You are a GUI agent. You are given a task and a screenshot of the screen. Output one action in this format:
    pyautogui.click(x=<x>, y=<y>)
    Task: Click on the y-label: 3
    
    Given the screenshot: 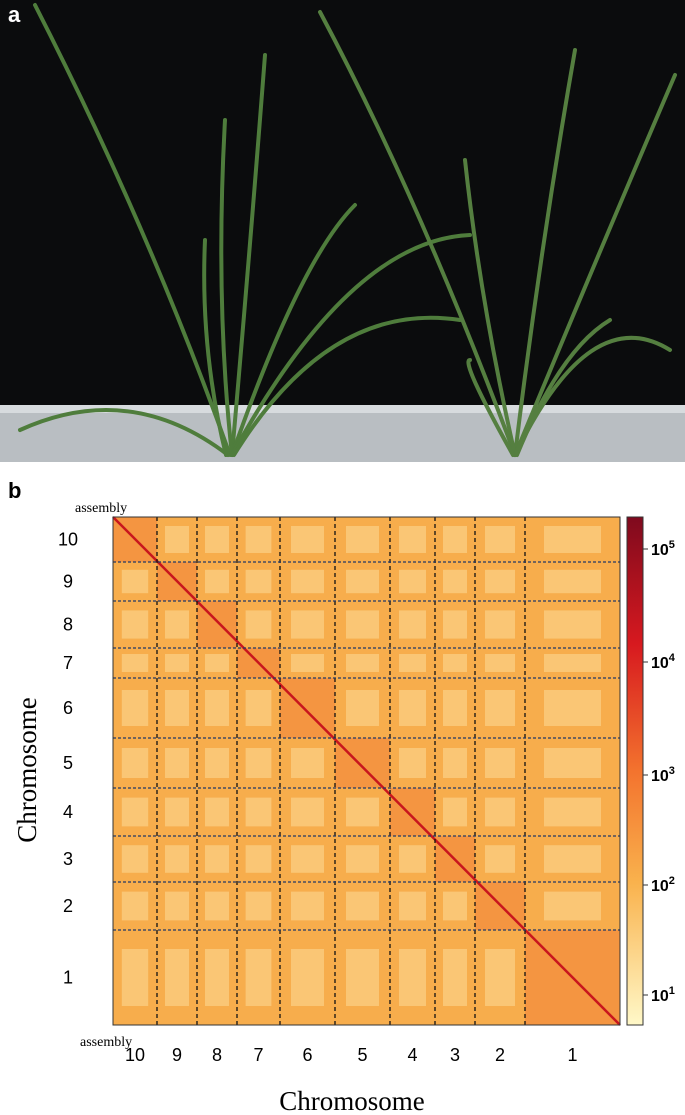 What is the action you would take?
    pyautogui.click(x=68, y=859)
    